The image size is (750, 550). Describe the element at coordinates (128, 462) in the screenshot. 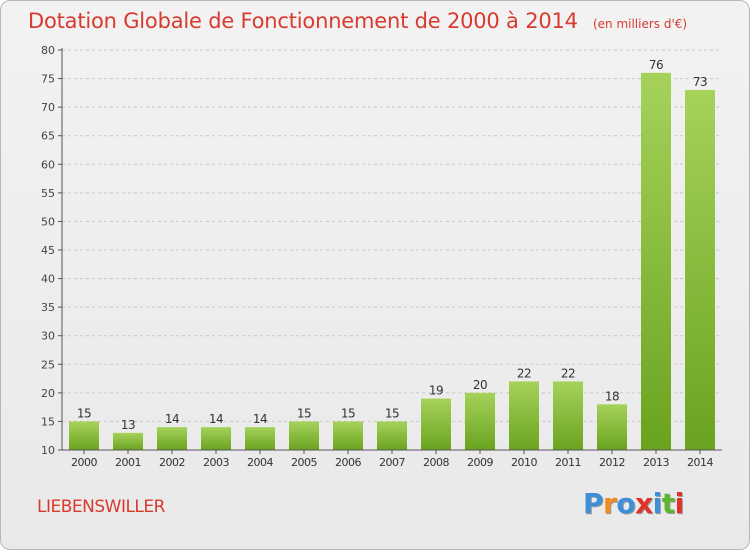

I see `x-tick-label: 2001` at that location.